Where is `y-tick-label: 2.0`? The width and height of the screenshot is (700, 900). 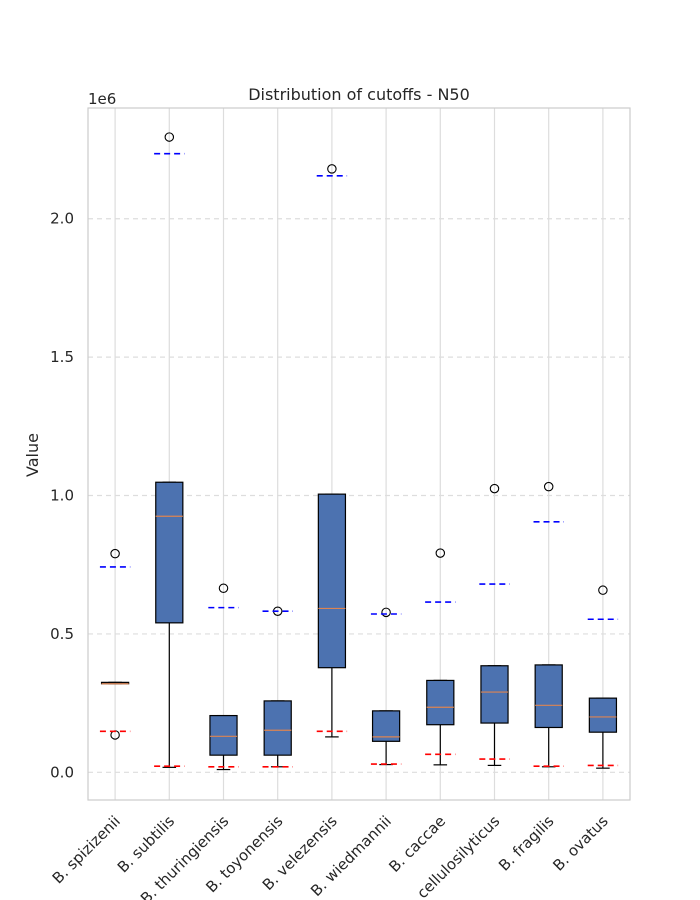
y-tick-label: 2.0 is located at coordinates (62, 219).